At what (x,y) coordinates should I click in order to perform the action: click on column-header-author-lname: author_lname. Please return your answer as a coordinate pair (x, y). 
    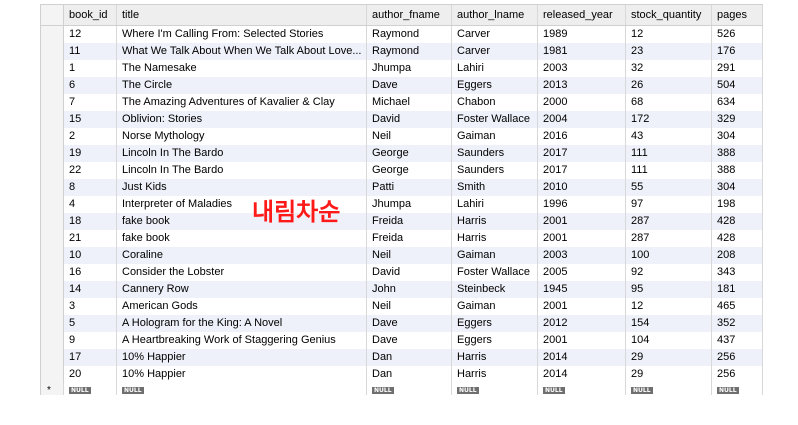
    Looking at the image, I should click on (495, 15).